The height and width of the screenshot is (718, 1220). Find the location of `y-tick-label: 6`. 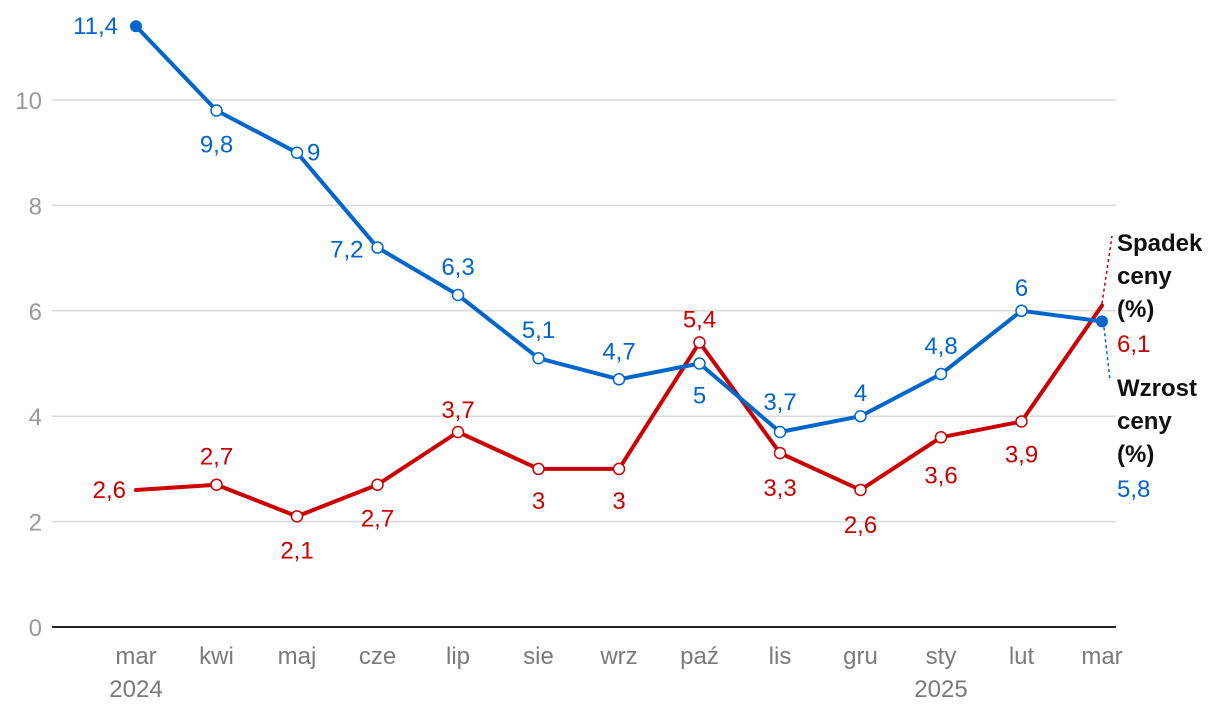

y-tick-label: 6 is located at coordinates (35, 312).